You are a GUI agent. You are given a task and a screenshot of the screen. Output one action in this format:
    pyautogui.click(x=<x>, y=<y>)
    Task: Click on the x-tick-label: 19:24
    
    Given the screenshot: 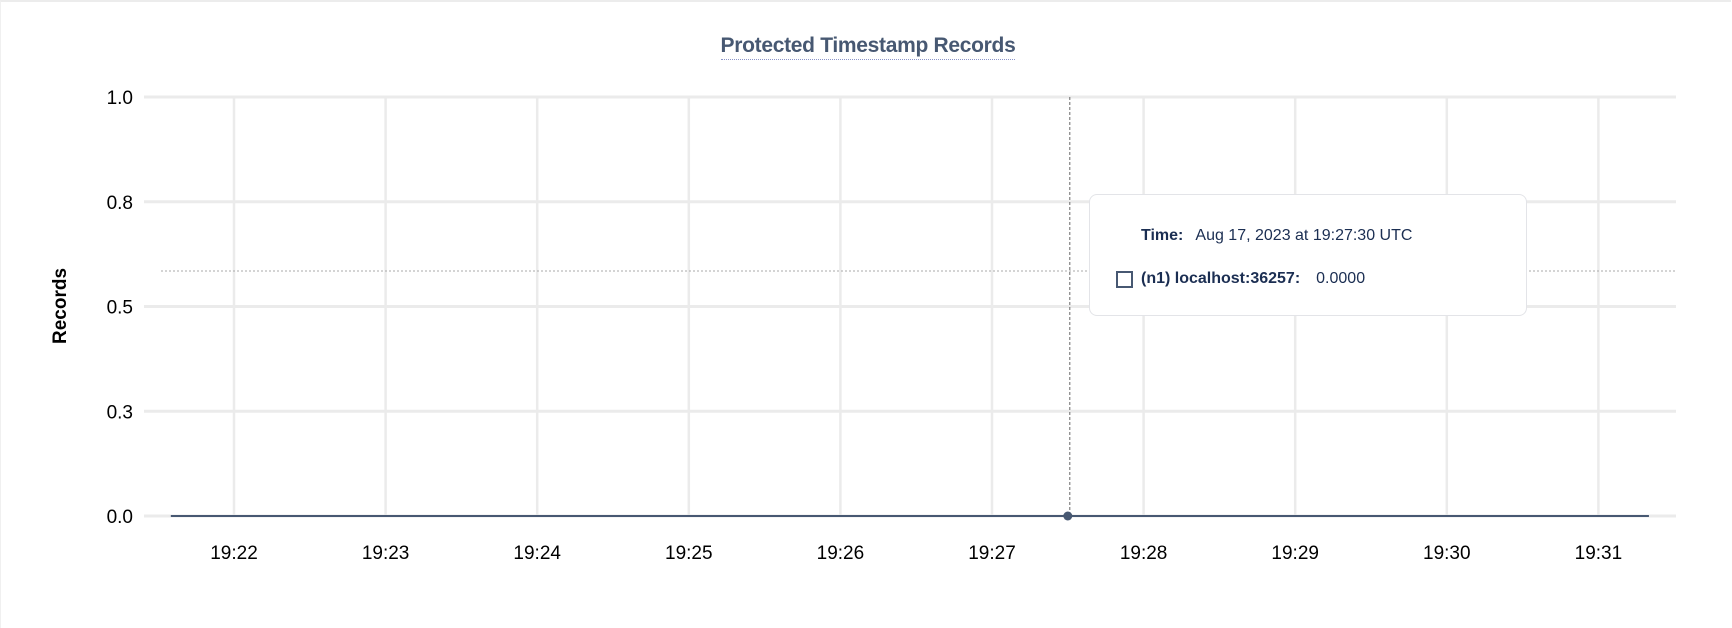 What is the action you would take?
    pyautogui.click(x=537, y=553)
    